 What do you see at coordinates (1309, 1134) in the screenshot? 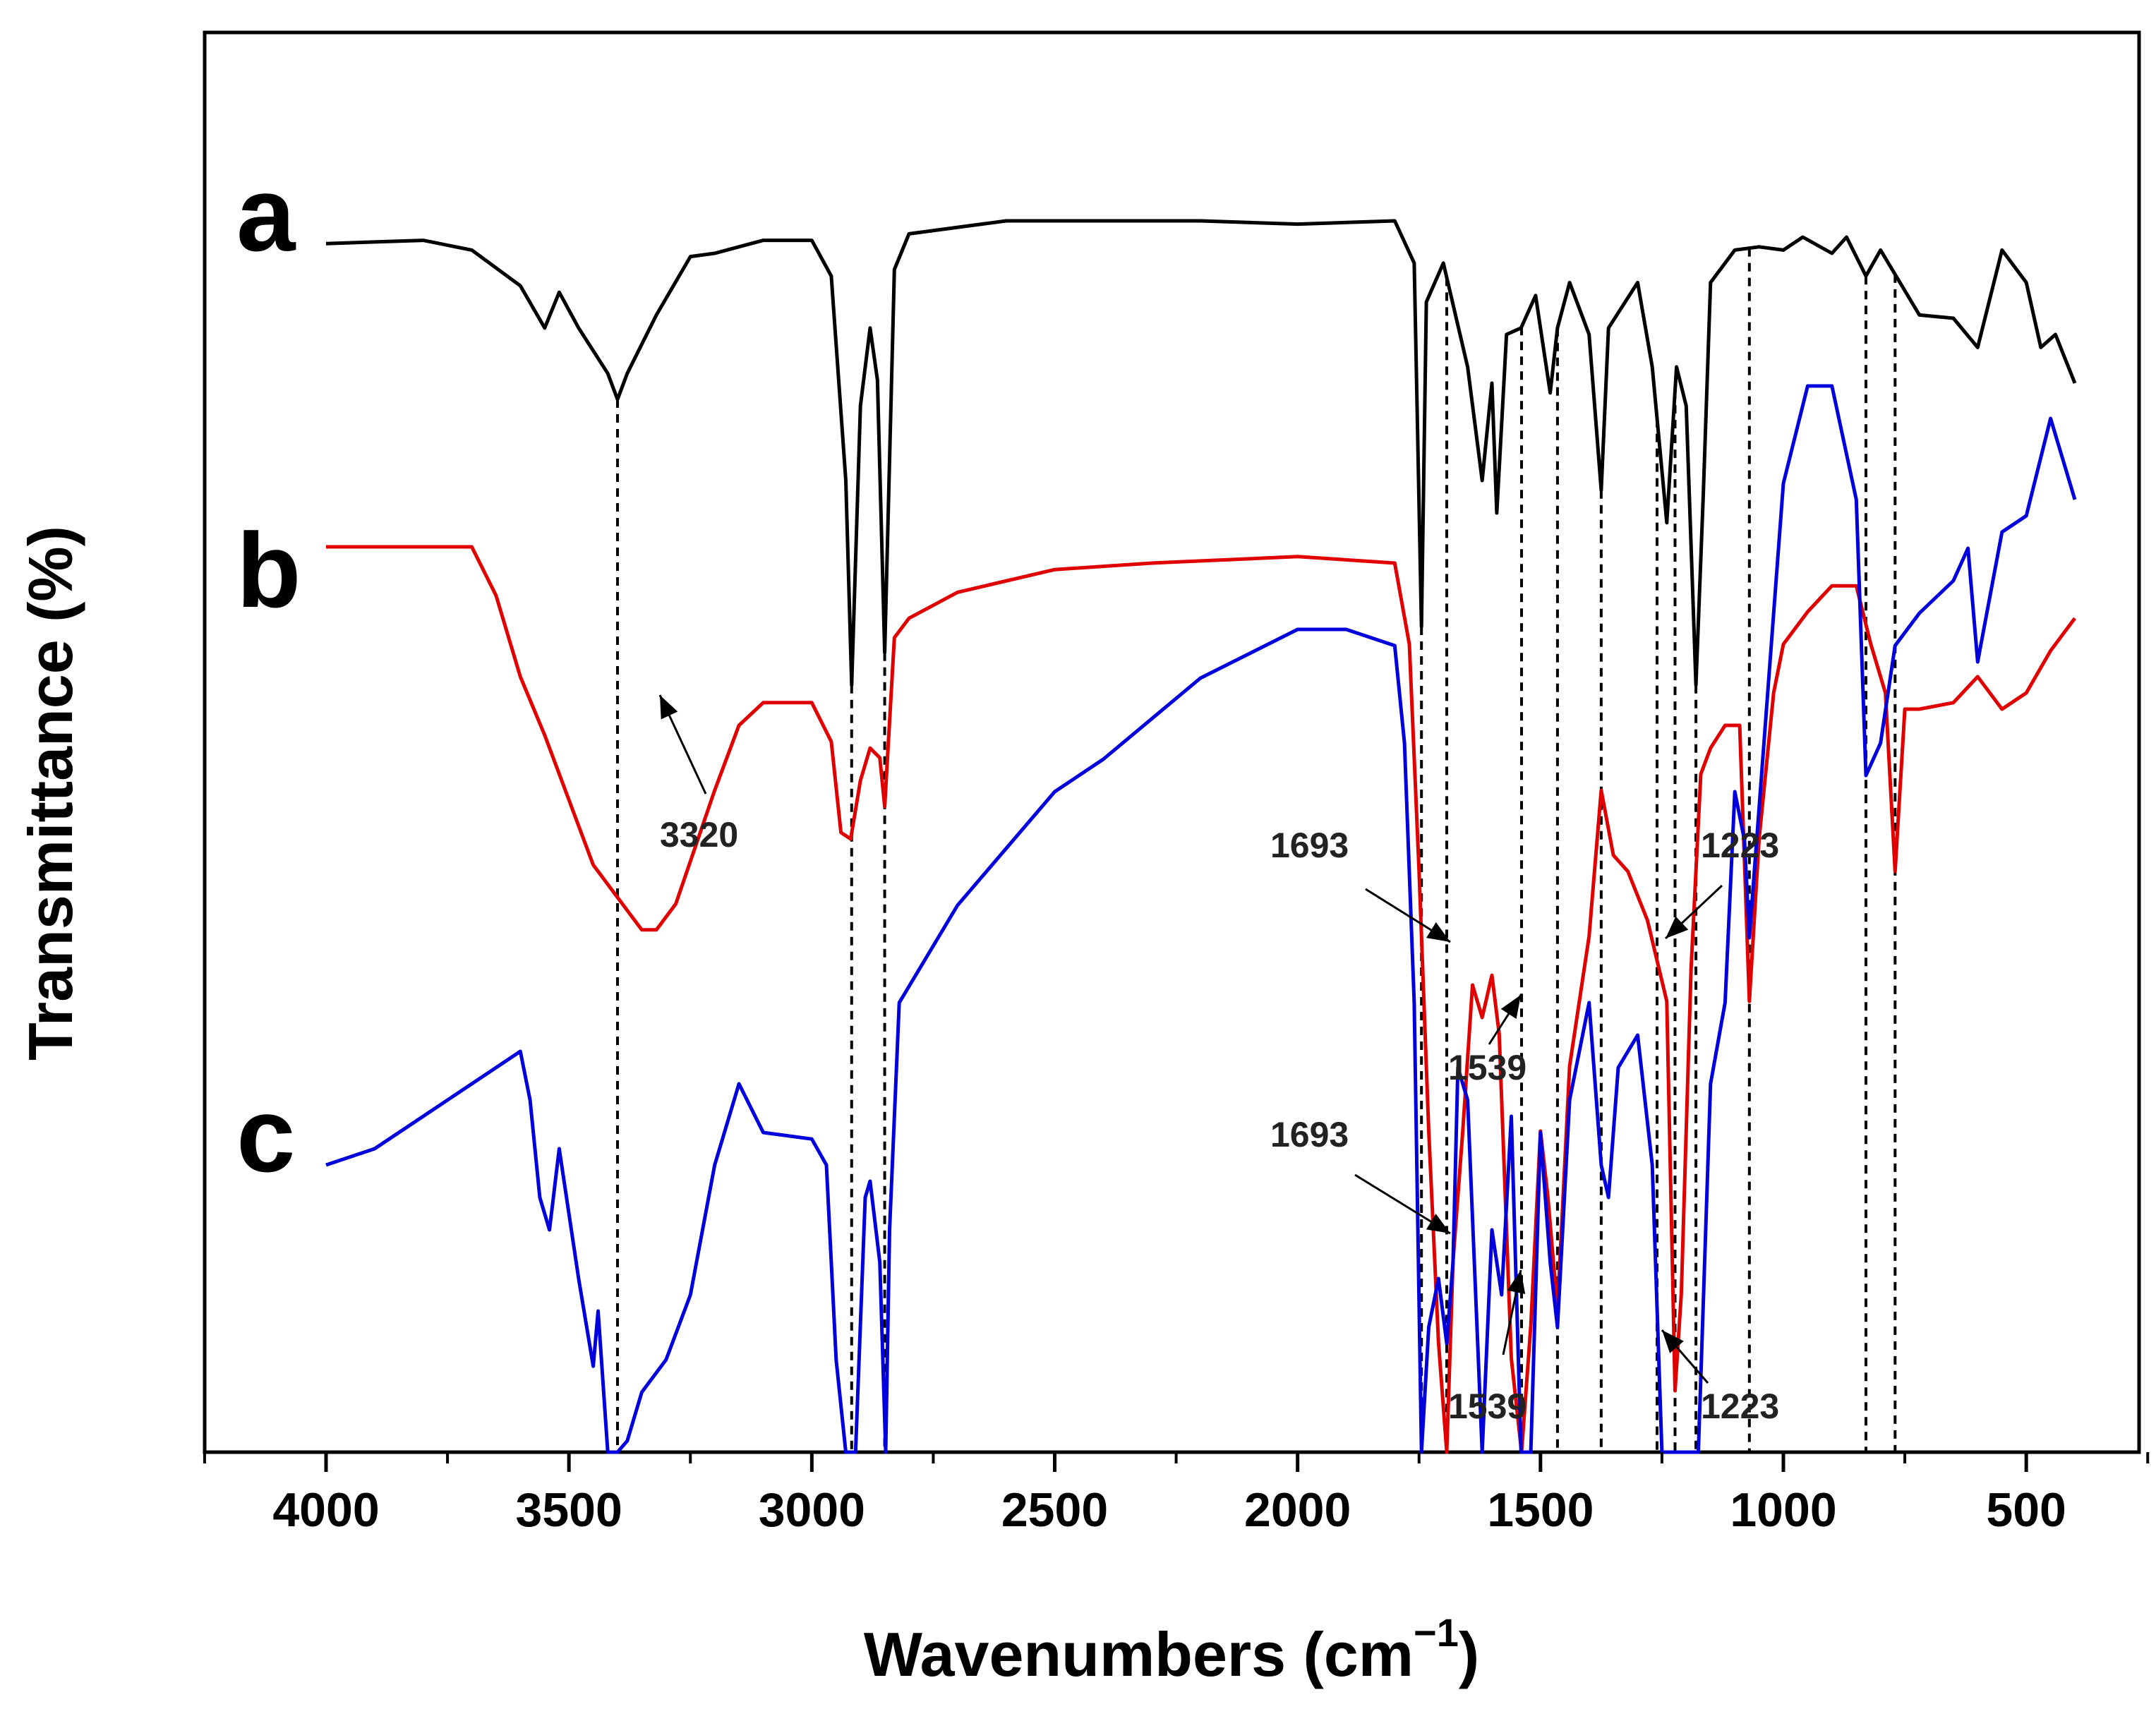
I see `annotation-label-c-1693: 1693` at bounding box center [1309, 1134].